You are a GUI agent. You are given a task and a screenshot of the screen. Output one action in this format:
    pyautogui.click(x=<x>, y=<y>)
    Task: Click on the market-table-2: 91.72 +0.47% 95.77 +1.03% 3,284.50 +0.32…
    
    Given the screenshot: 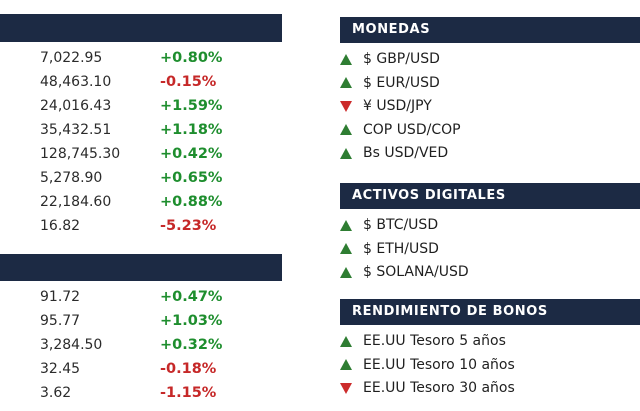 What is the action you would take?
    pyautogui.click(x=141, y=345)
    